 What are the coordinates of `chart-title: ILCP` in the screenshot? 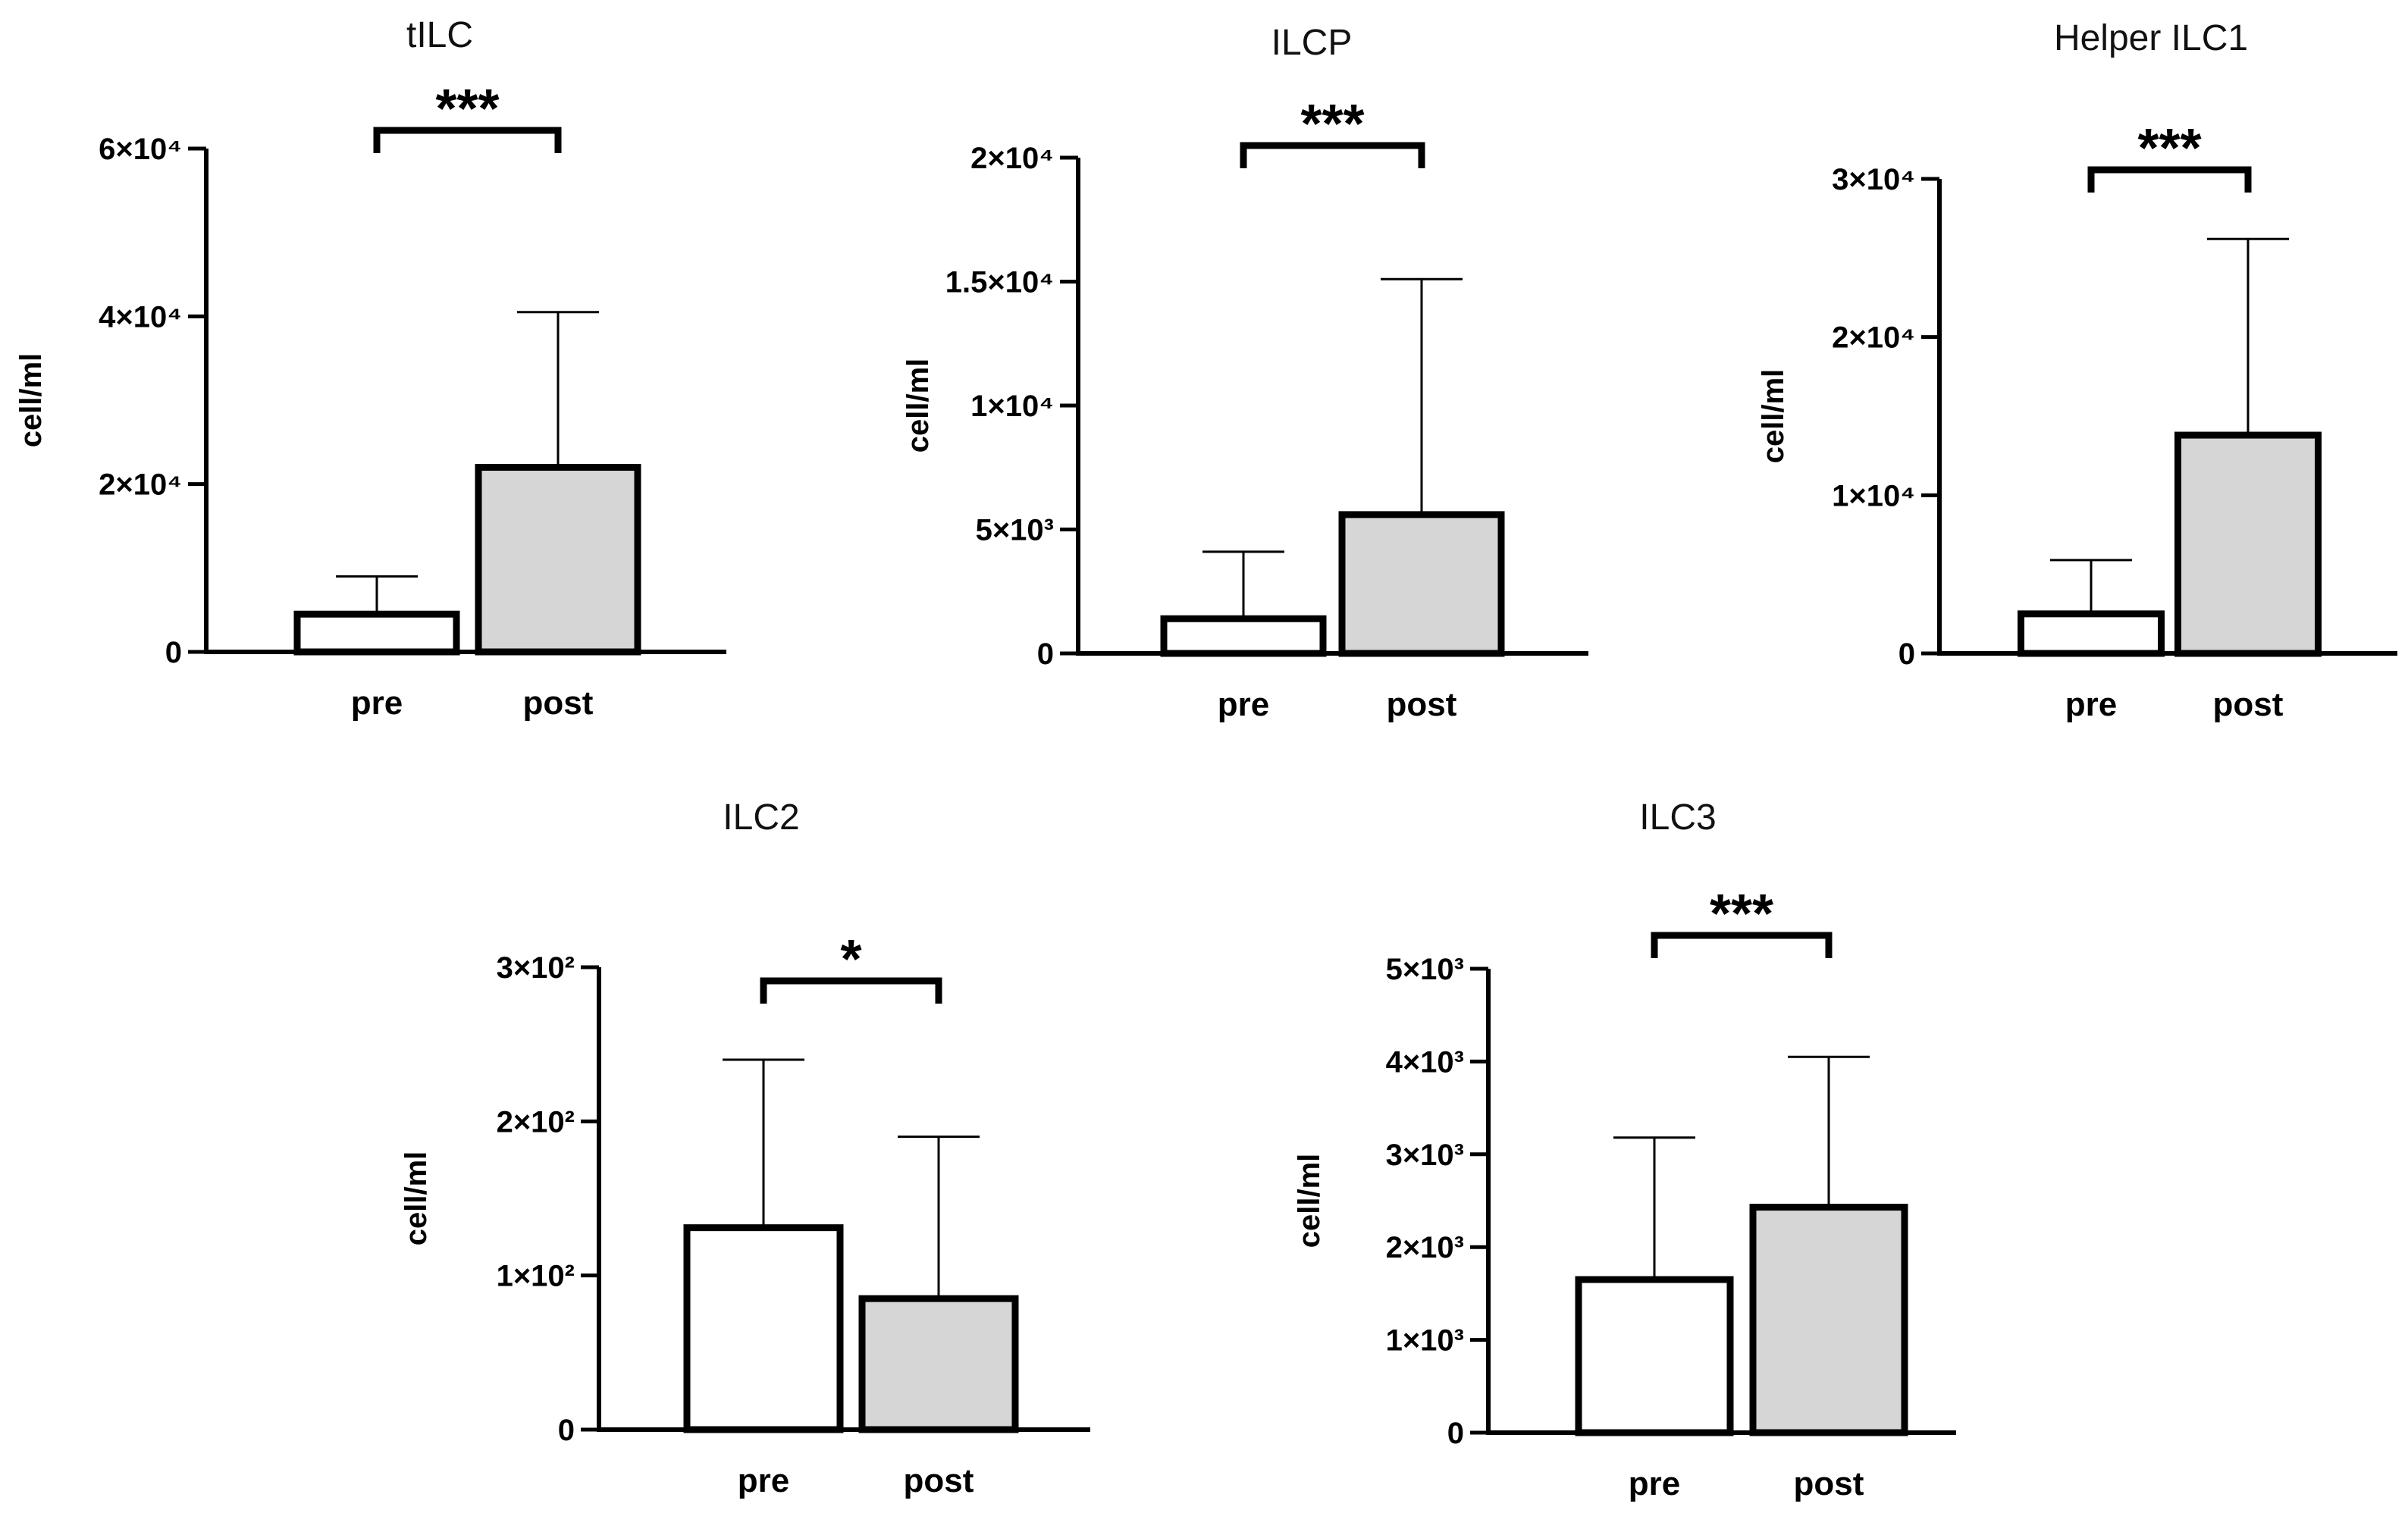 It's located at (1312, 43).